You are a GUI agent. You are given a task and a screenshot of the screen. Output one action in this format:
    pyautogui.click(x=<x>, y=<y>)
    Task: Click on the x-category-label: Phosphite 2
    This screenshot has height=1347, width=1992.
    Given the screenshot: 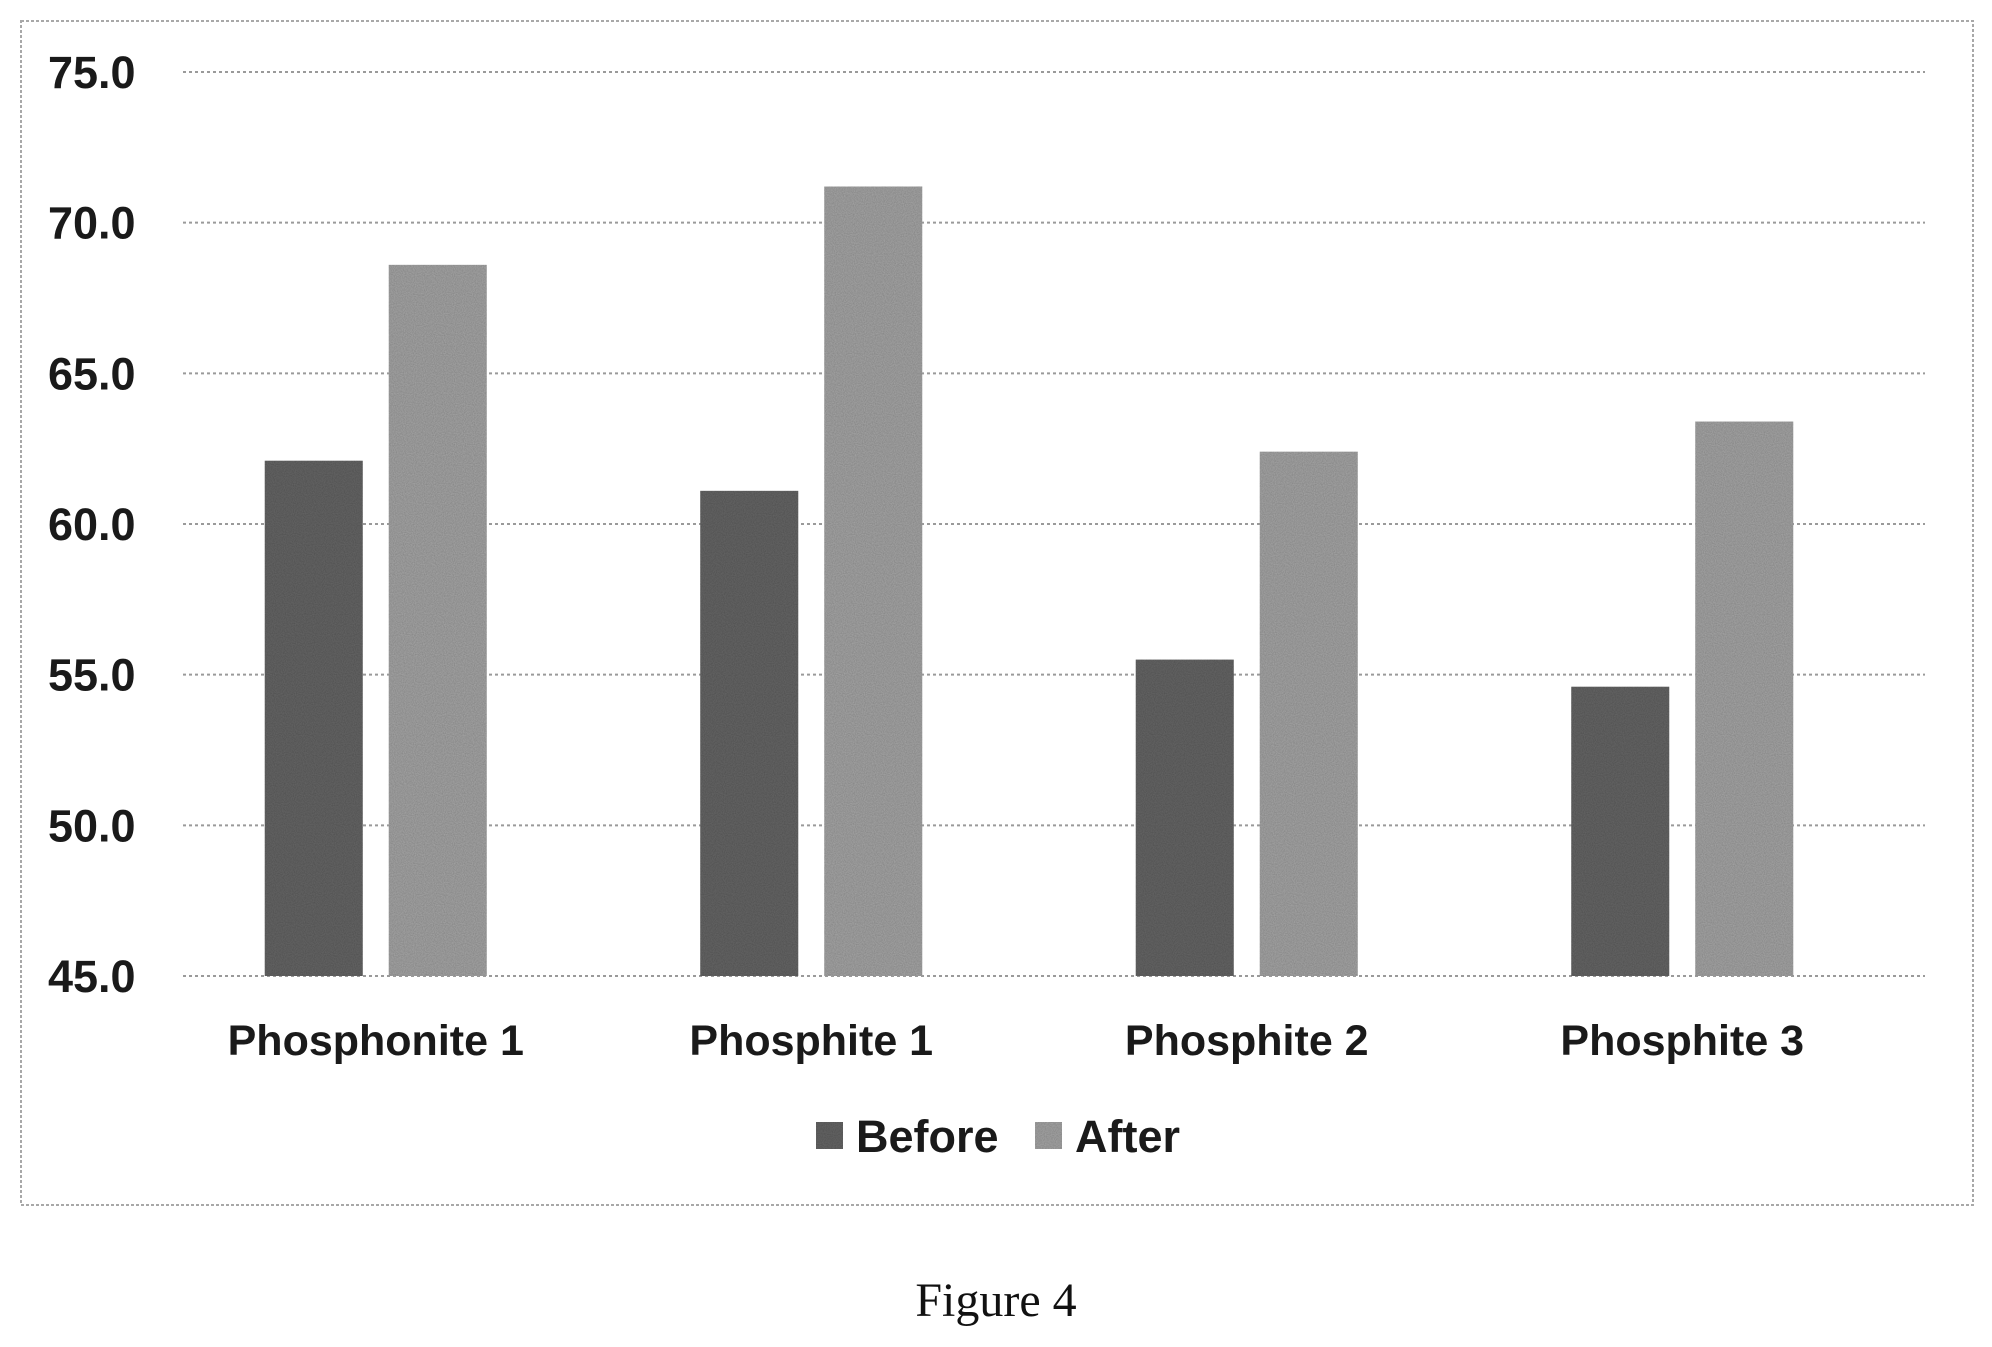 What is the action you would take?
    pyautogui.click(x=1247, y=1041)
    